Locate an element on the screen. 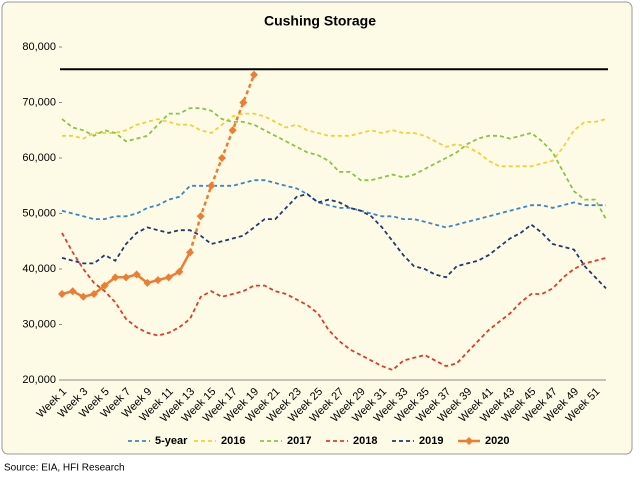 The width and height of the screenshot is (640, 486). legend-label: 2016 is located at coordinates (233, 441).